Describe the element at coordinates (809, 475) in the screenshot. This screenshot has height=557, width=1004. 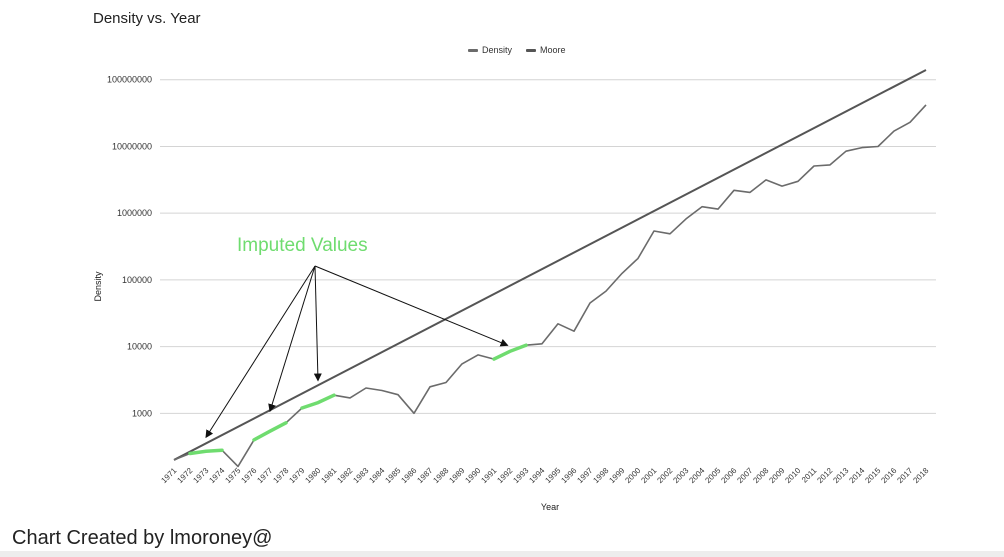
I see `x-tick-label: 2011` at that location.